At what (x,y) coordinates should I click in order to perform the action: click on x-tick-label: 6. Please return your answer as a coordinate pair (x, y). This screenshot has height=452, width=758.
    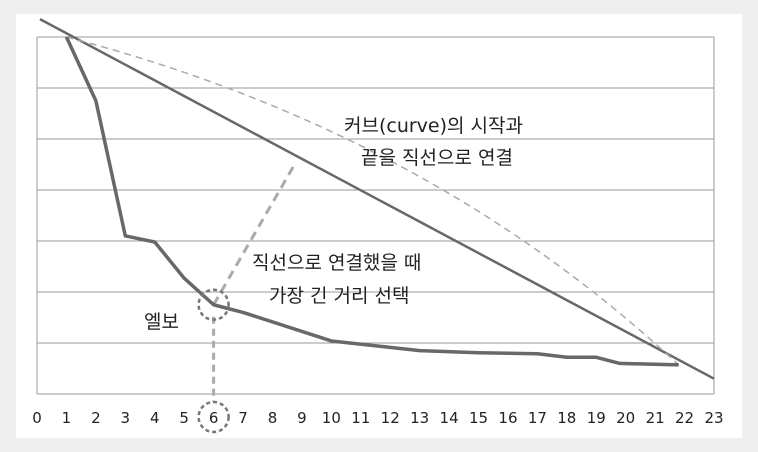
    Looking at the image, I should click on (214, 418).